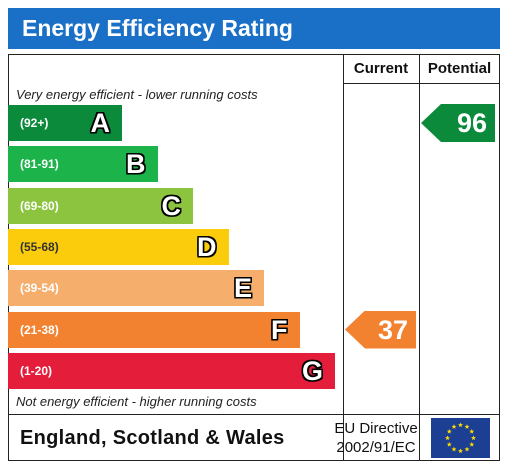 This screenshot has height=467, width=509. Describe the element at coordinates (39, 205) in the screenshot. I see `band-range-label: (69-80)` at that location.